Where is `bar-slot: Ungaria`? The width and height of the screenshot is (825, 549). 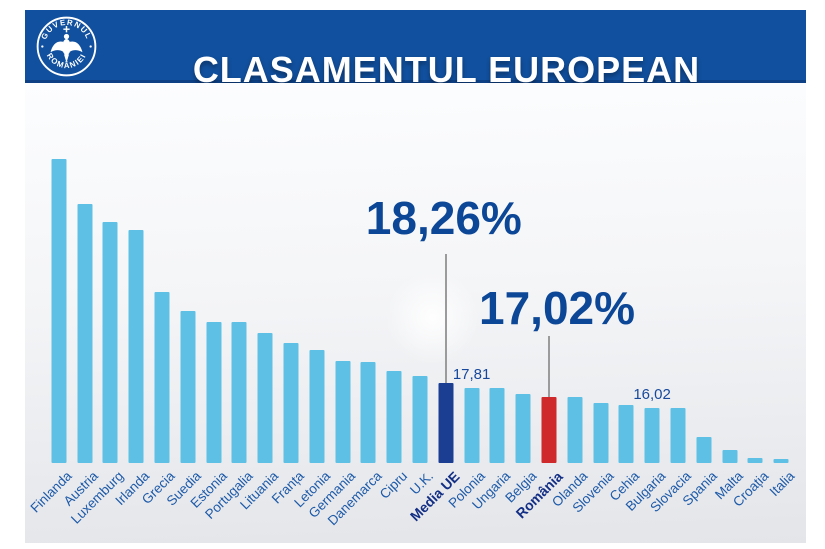 bar-slot: Ungaria is located at coordinates (491, 302).